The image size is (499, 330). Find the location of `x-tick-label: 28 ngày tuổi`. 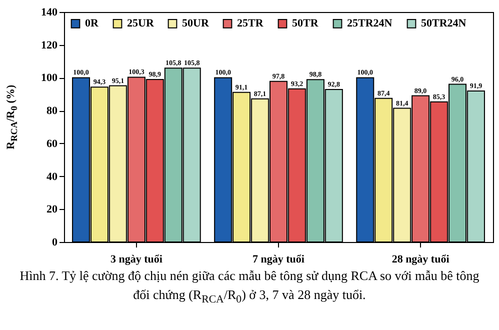

x-tick-label: 28 ngày tuổi is located at coordinates (421, 260).